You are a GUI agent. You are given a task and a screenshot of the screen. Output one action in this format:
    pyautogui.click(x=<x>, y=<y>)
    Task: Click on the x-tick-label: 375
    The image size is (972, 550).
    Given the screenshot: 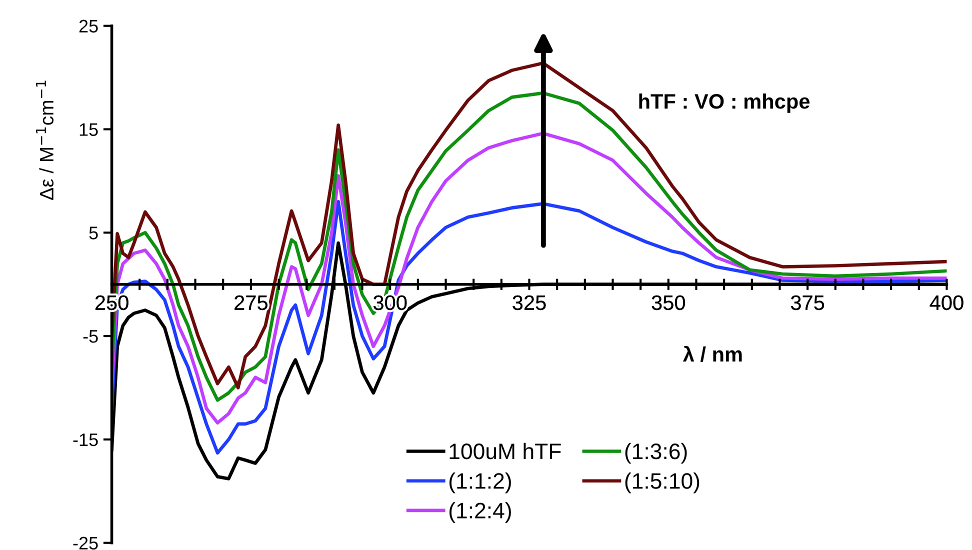 What is the action you would take?
    pyautogui.click(x=807, y=302)
    